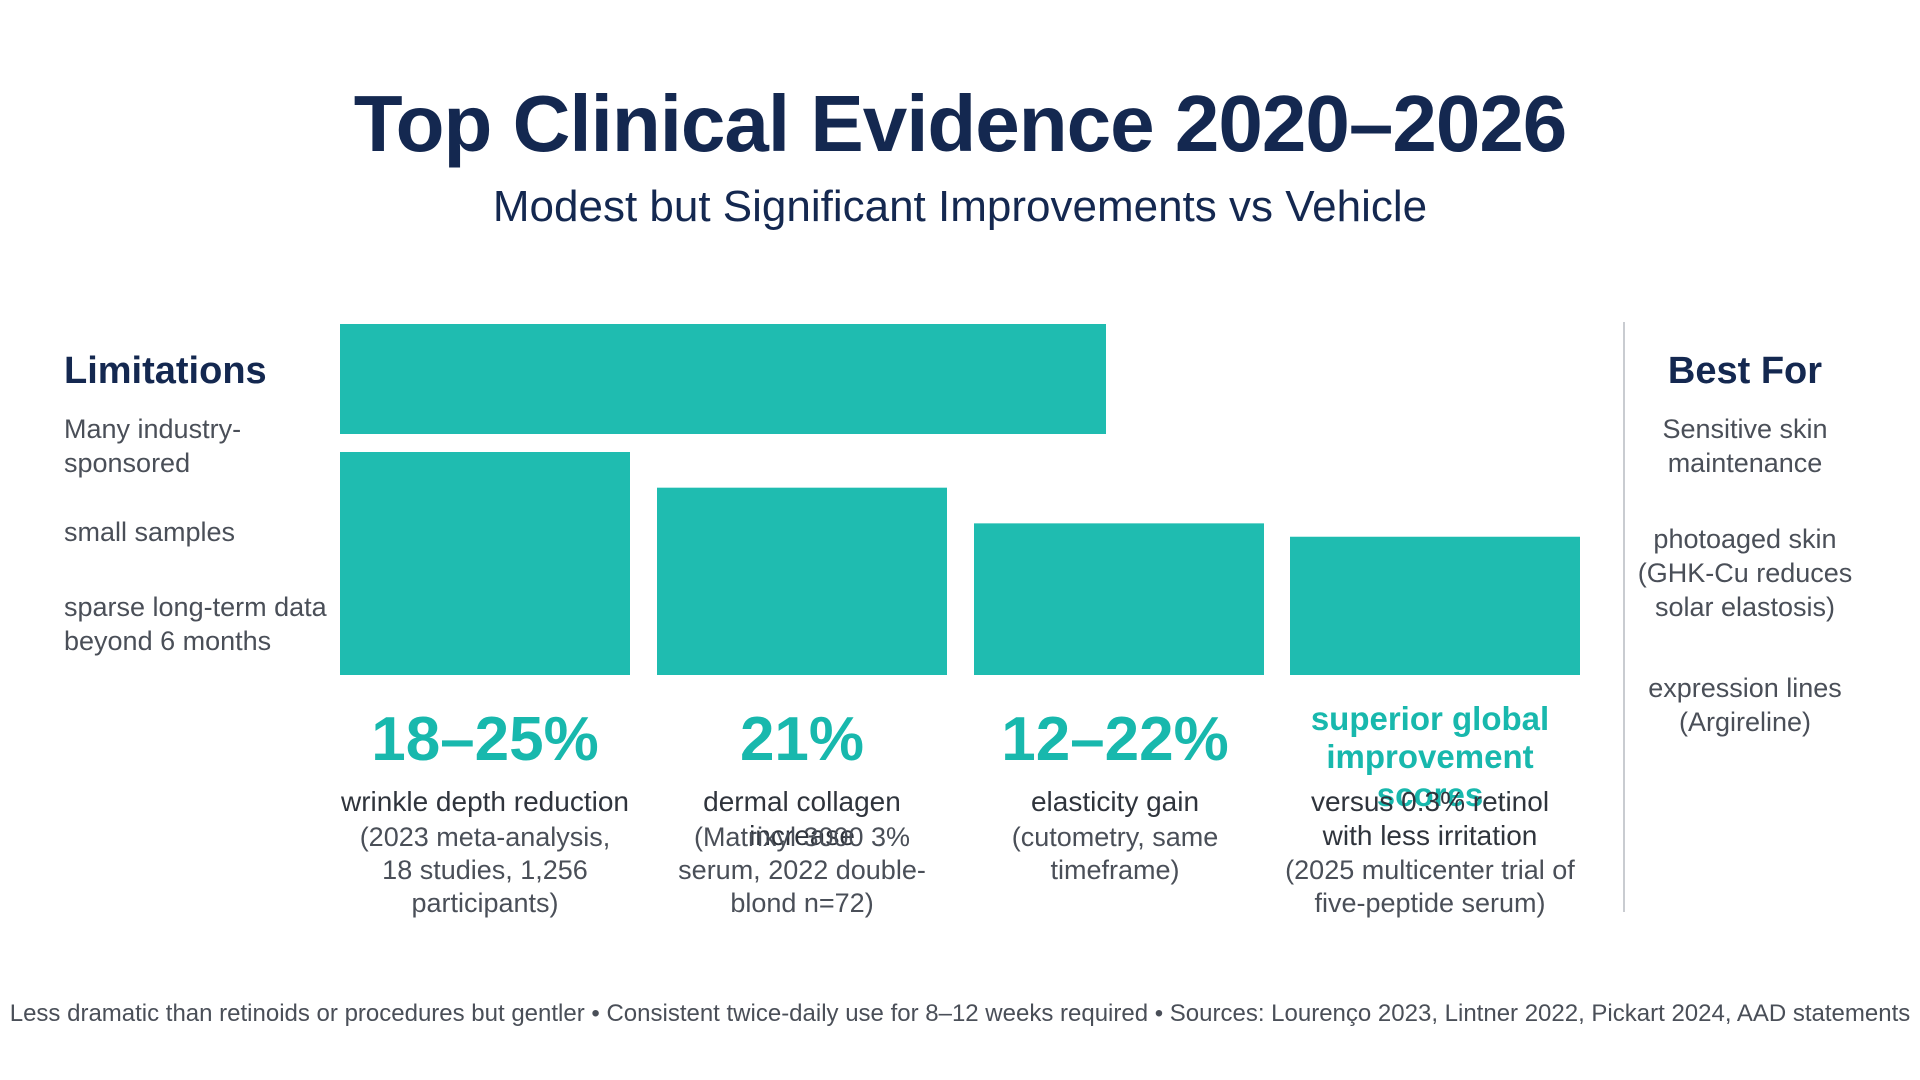 This screenshot has width=1920, height=1080. I want to click on divider-line, so click(1624, 617).